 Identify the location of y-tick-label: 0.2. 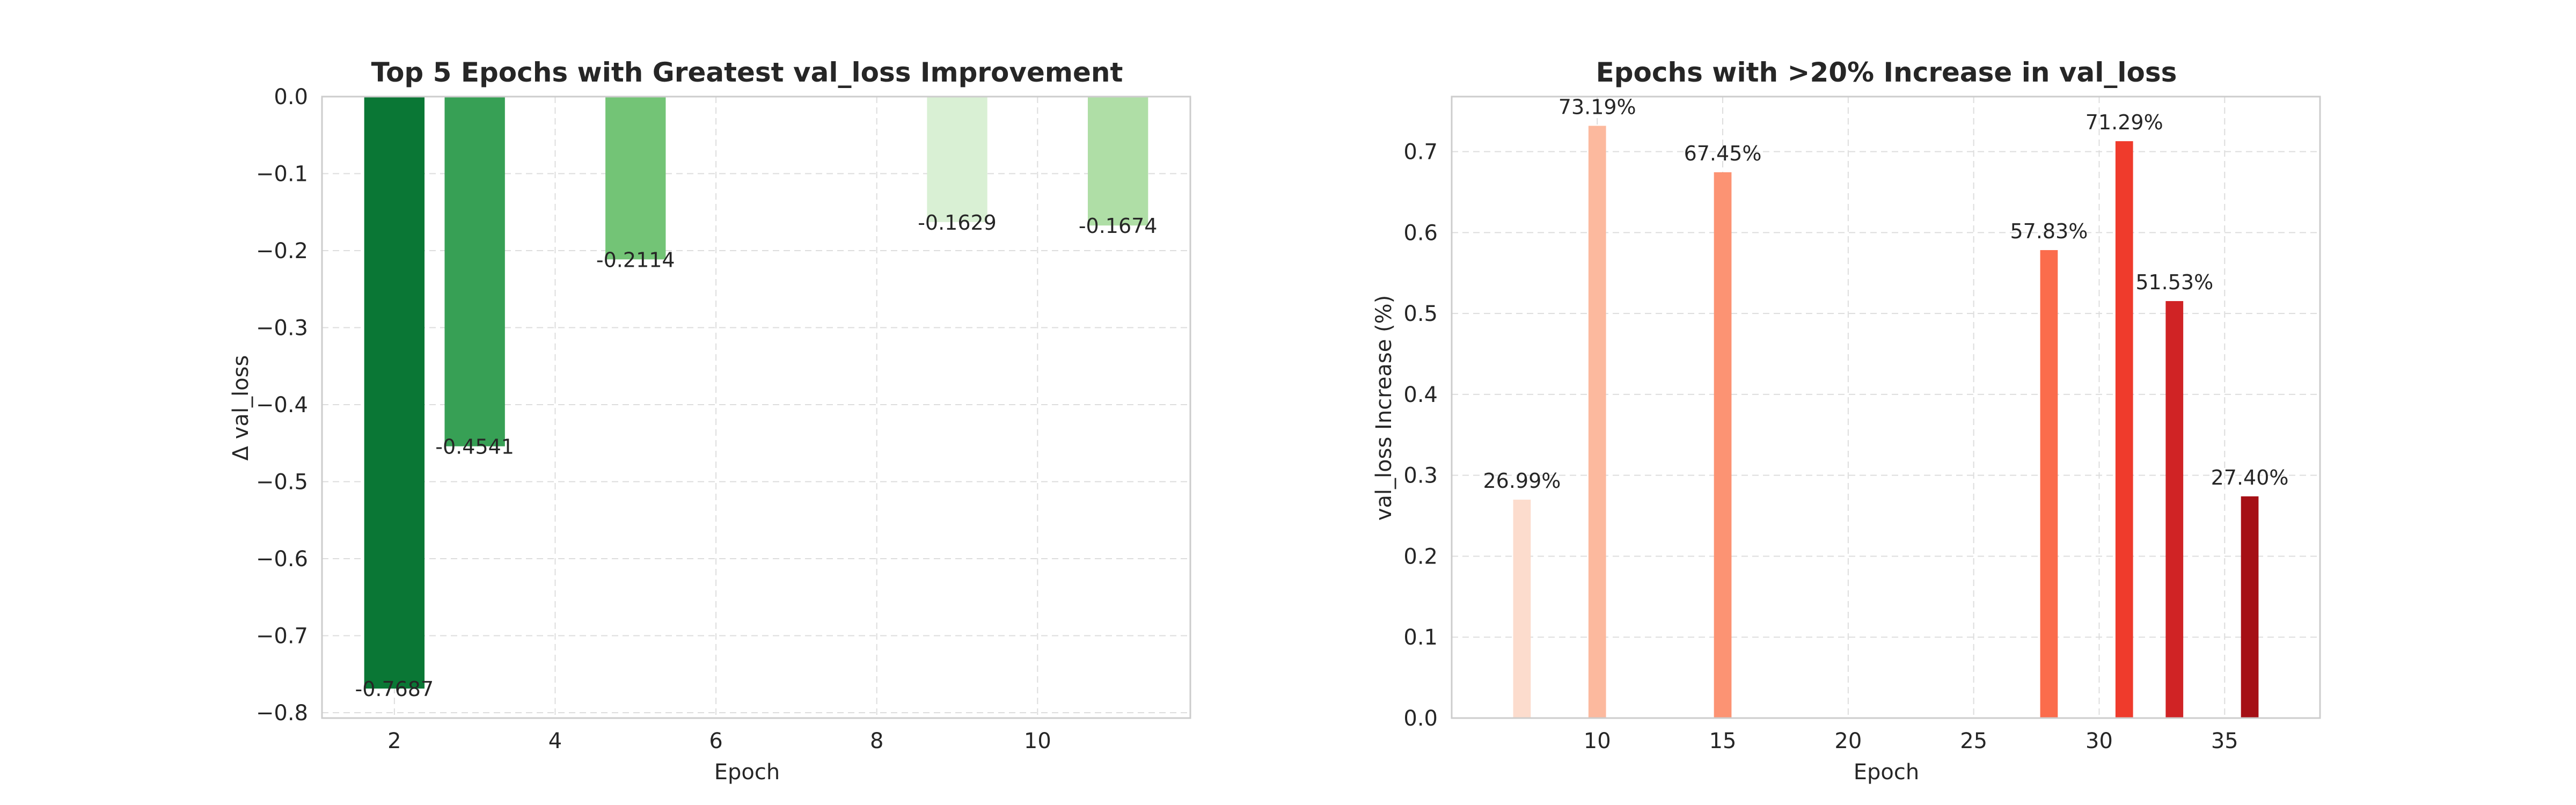
(1420, 556).